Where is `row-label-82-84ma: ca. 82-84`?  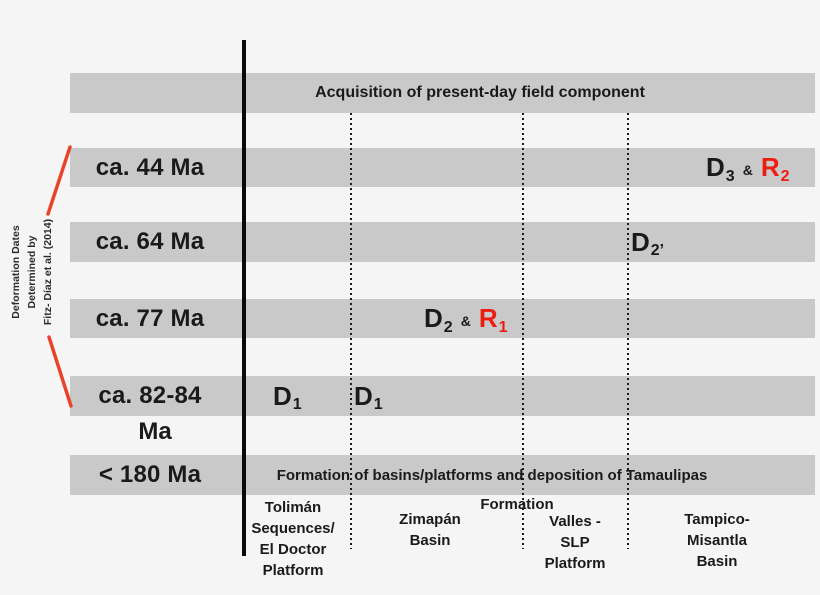
row-label-82-84ma: ca. 82-84 is located at coordinates (150, 395).